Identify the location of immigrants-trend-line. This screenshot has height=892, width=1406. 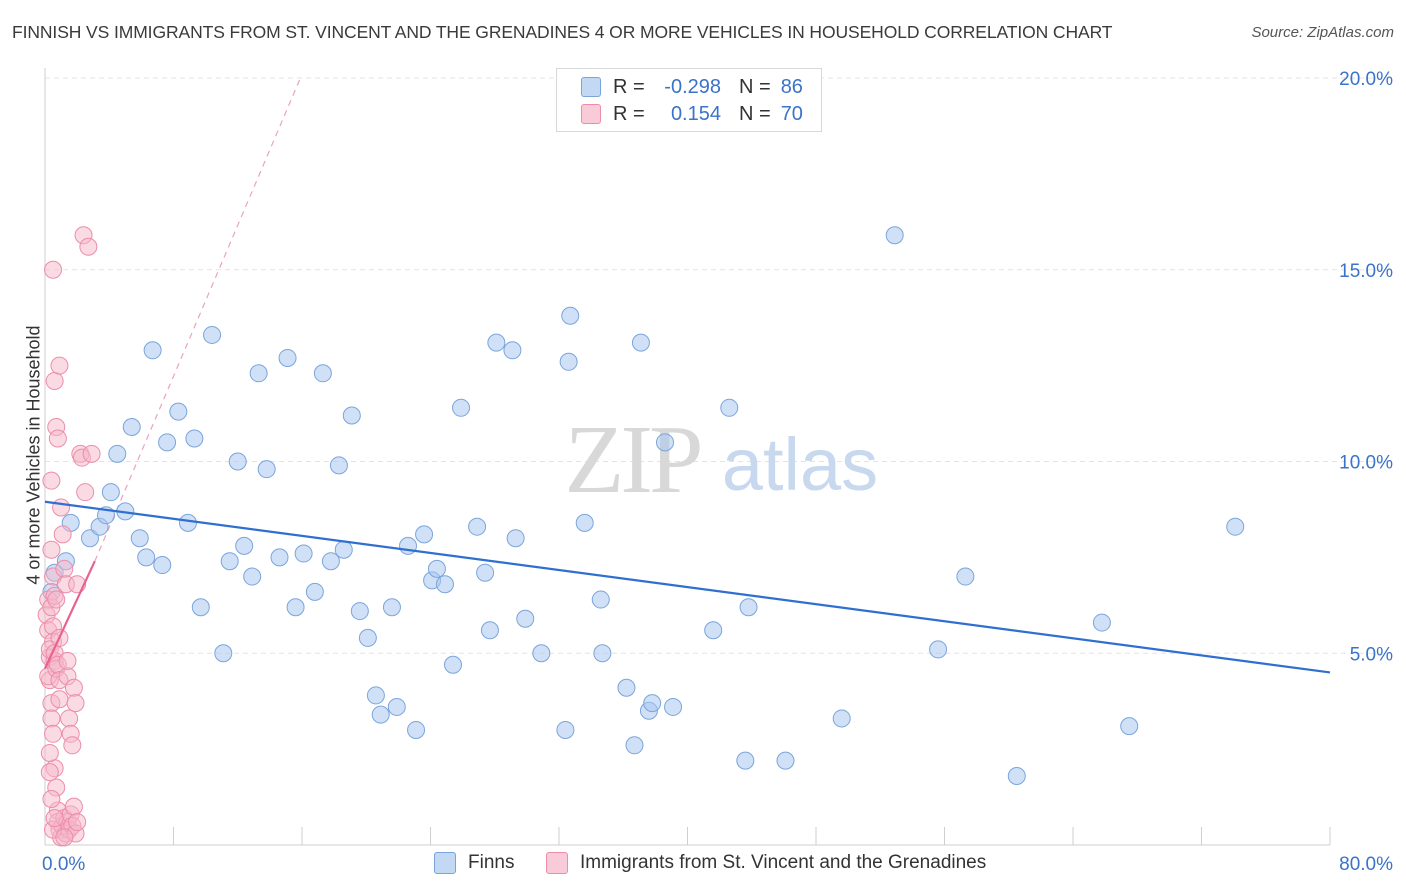
(70, 615).